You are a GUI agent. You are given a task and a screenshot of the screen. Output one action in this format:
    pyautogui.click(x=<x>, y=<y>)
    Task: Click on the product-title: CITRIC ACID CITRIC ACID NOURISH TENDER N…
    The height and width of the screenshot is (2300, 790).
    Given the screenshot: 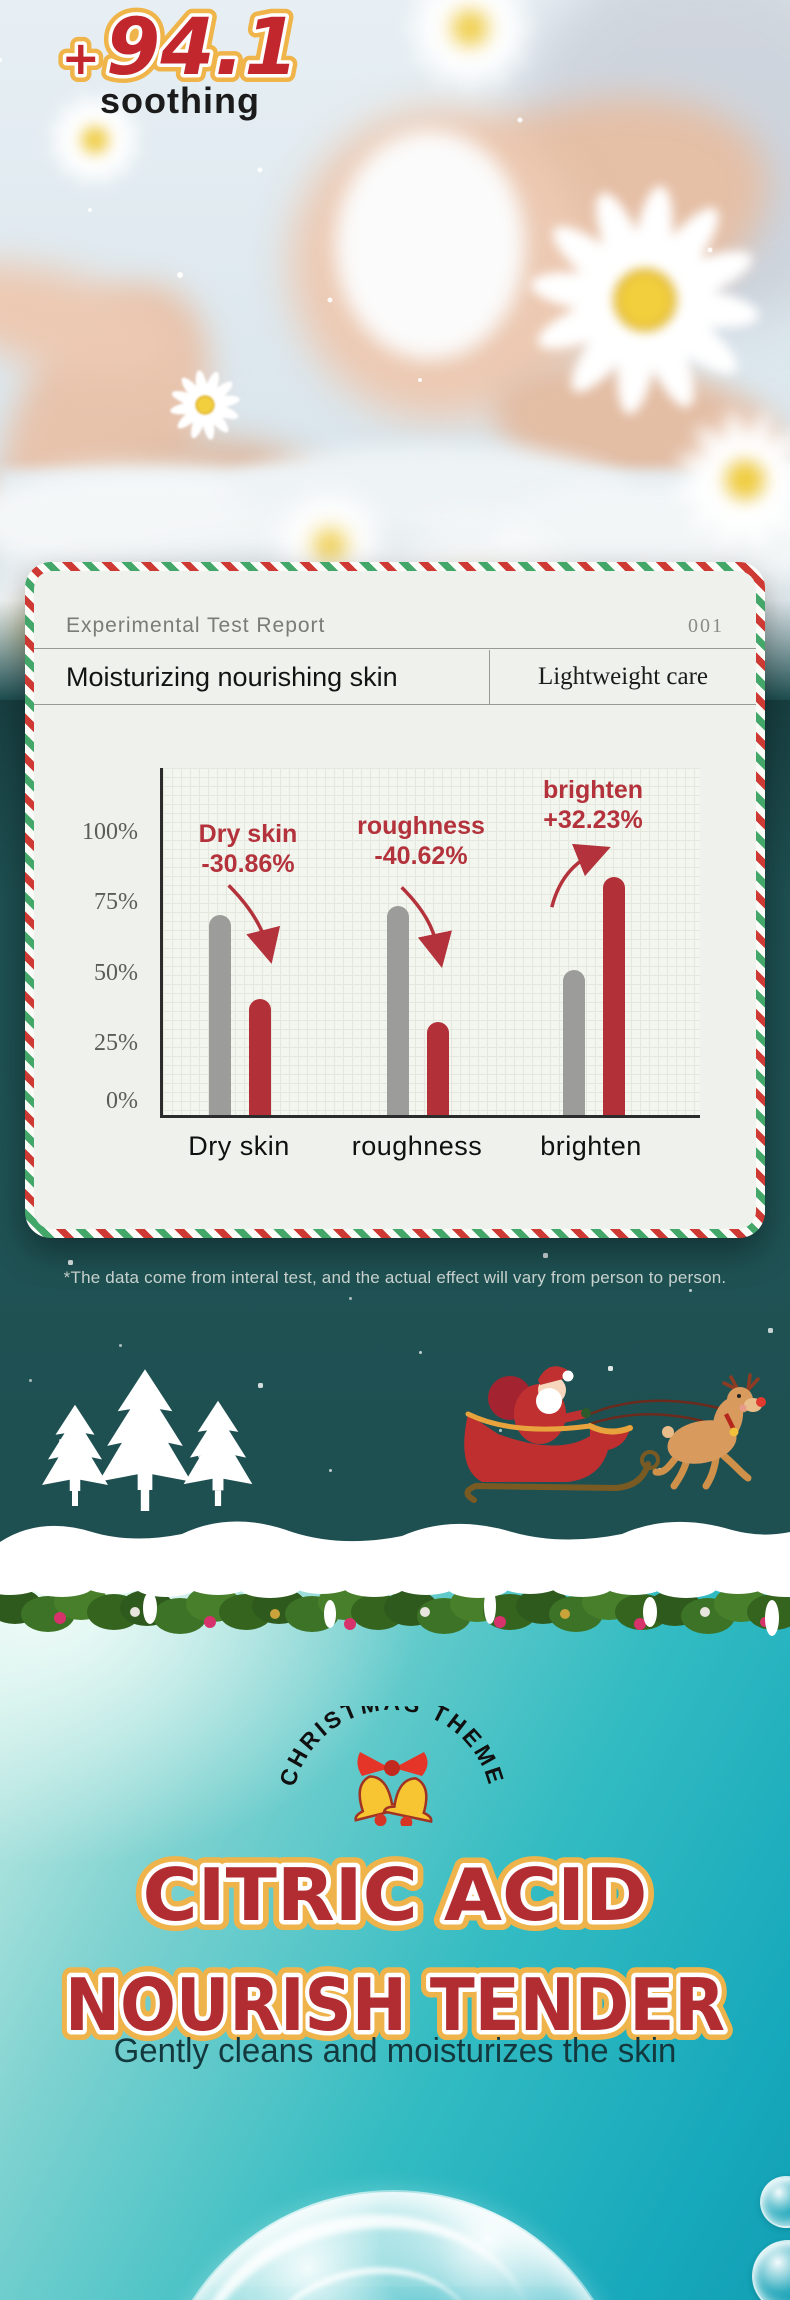 What is the action you would take?
    pyautogui.click(x=395, y=1950)
    